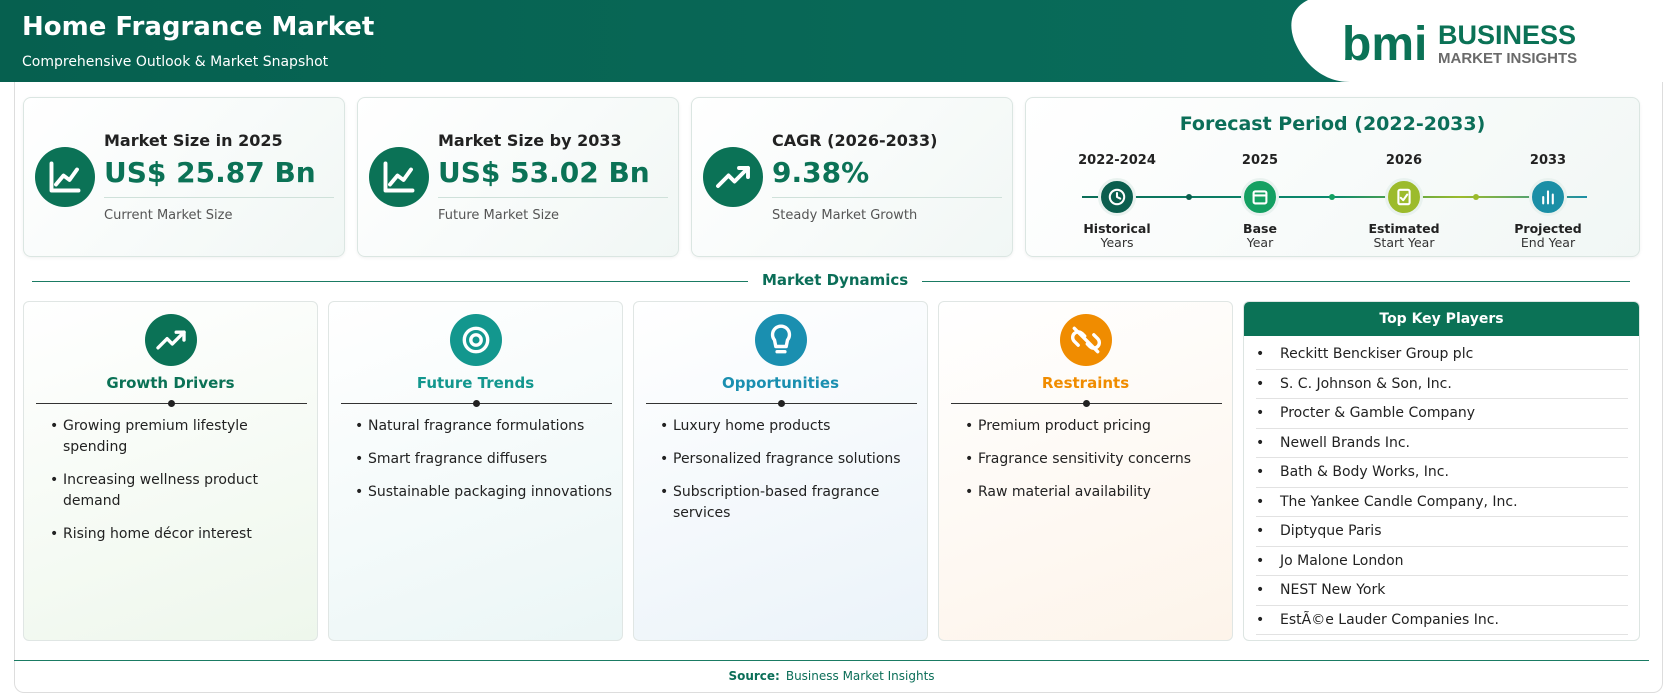 Image resolution: width=1663 pixels, height=695 pixels. I want to click on list-item: Raw material availability, so click(1096, 492).